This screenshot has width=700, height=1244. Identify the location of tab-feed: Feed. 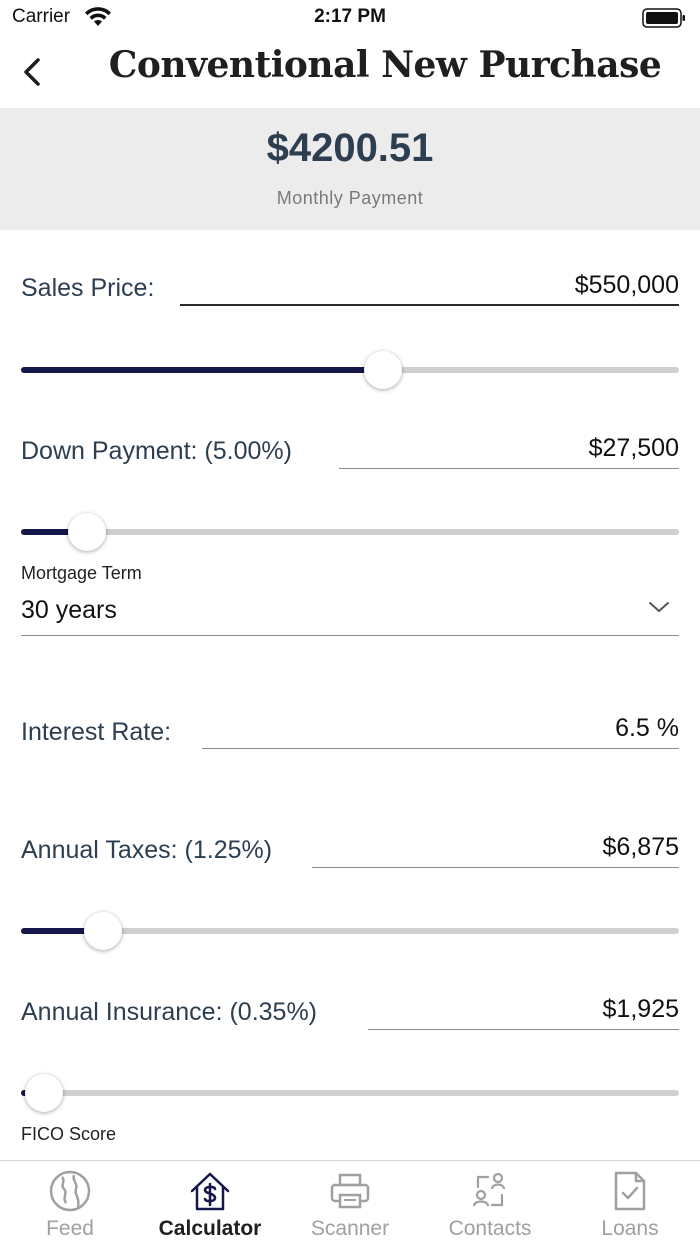
(70, 1202).